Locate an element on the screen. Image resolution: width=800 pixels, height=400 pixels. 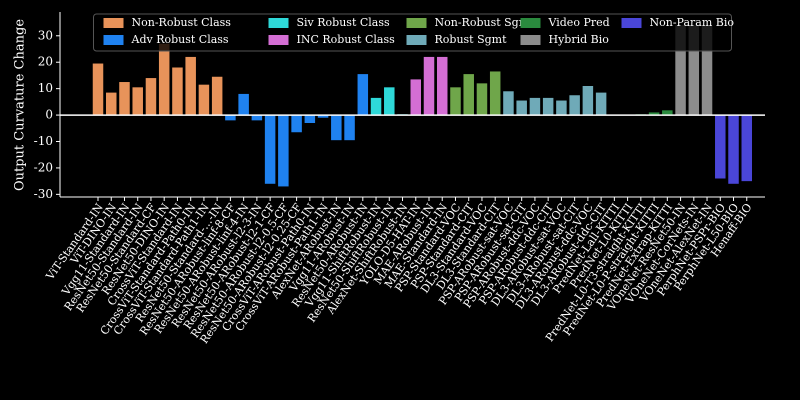
legend-box is located at coordinates (412, 32).